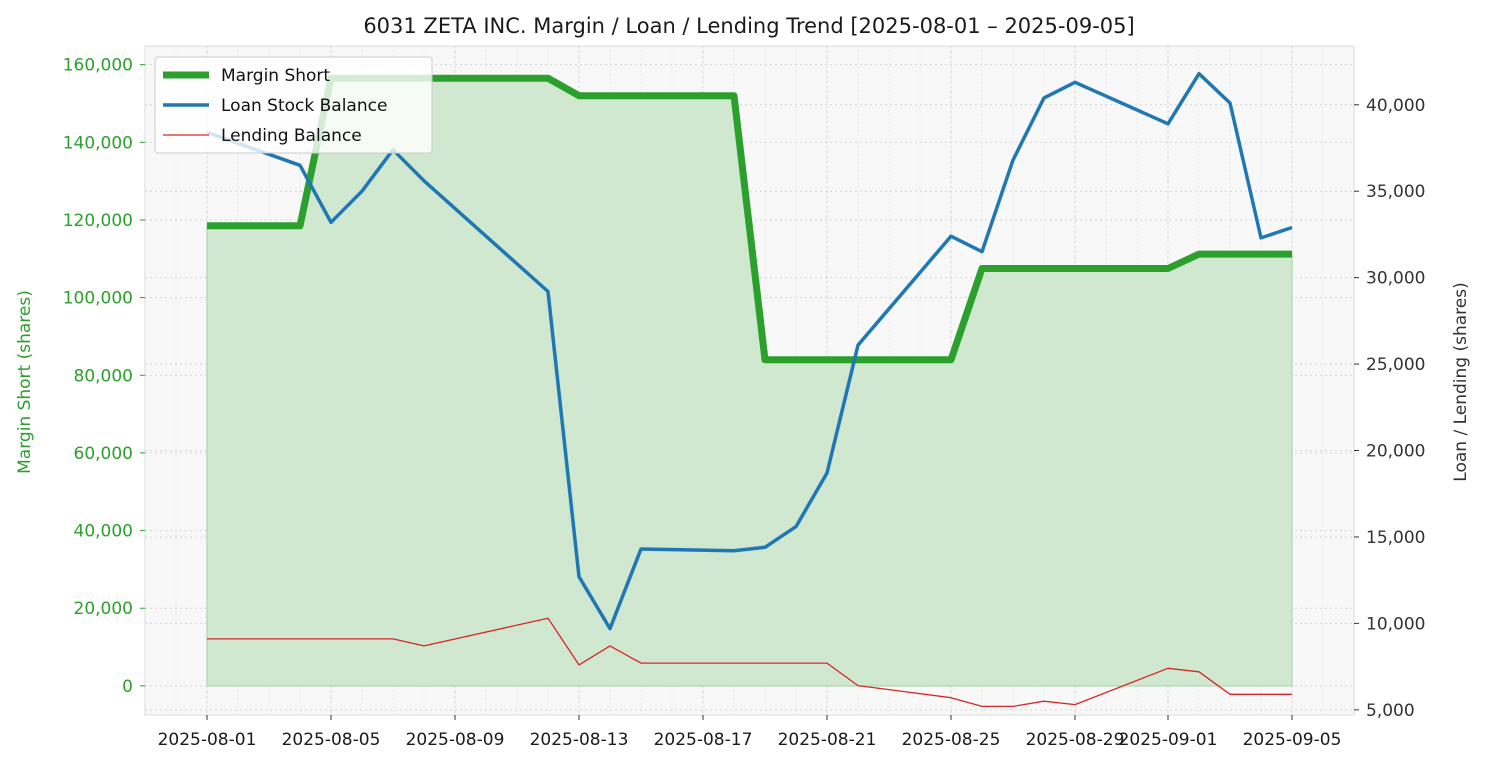 This screenshot has width=1485, height=765. What do you see at coordinates (455, 740) in the screenshot?
I see `x-tick-label: 2025-08-09` at bounding box center [455, 740].